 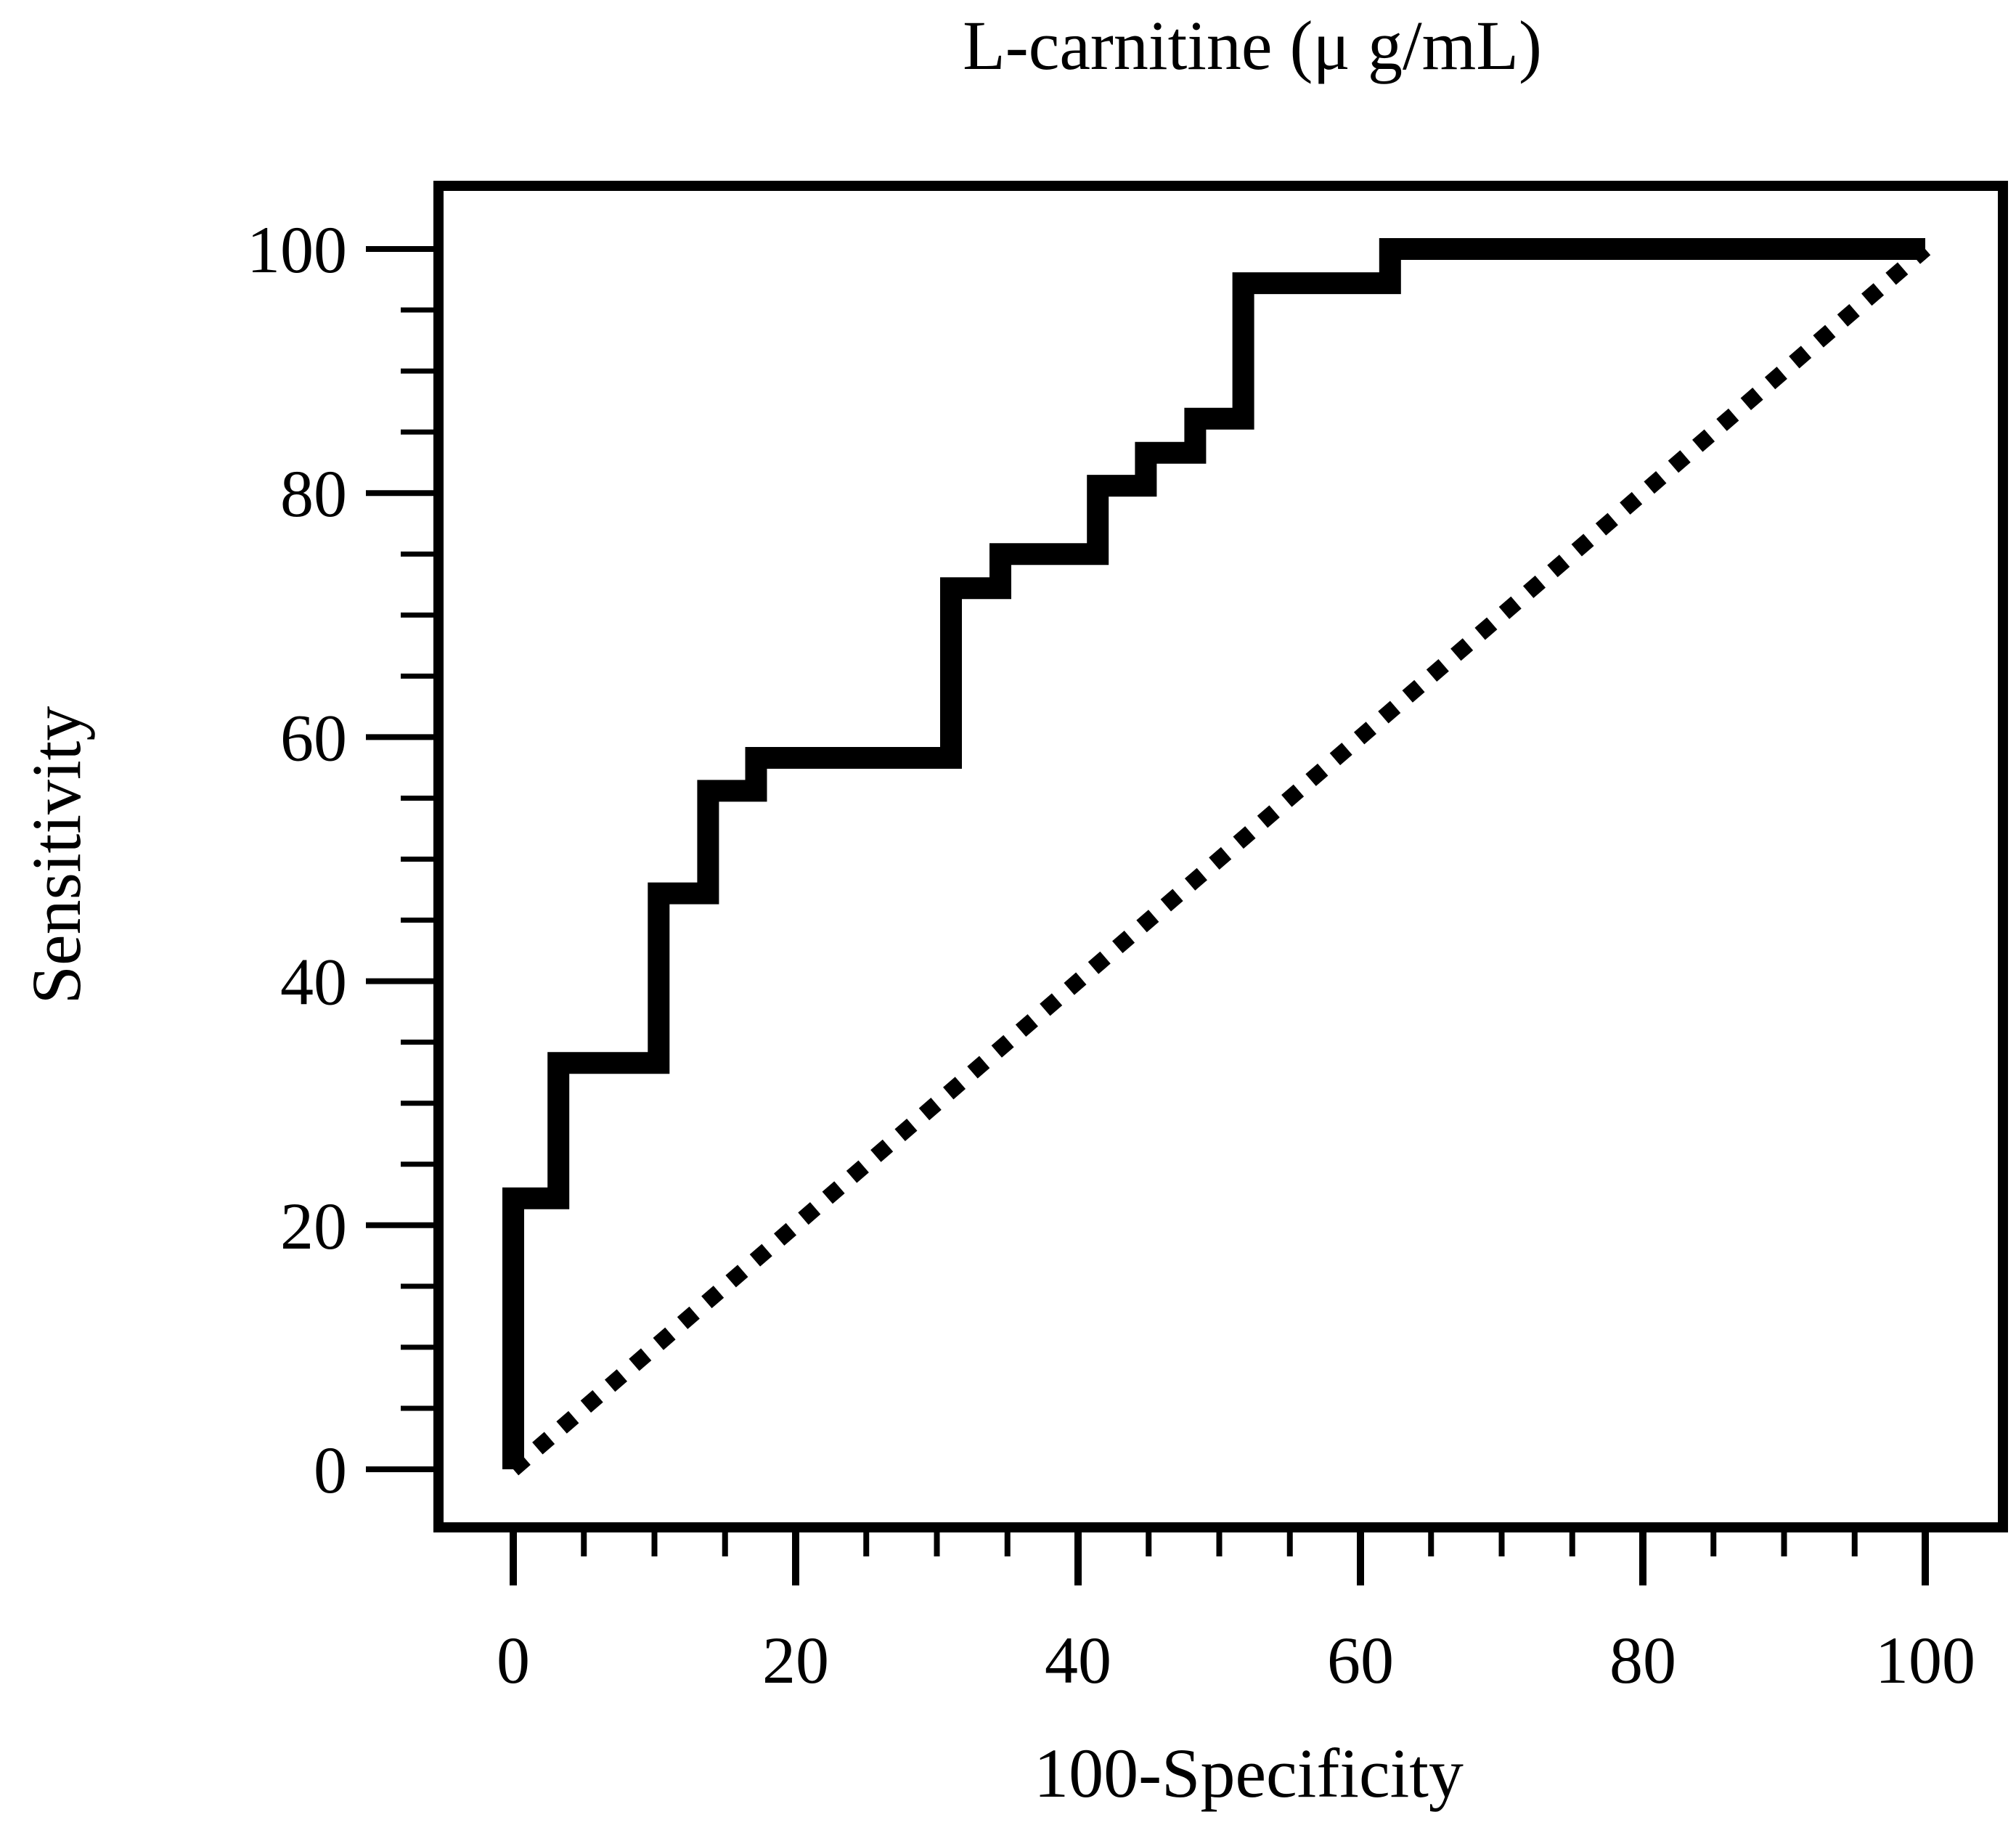 I want to click on chart-title: L-carnitine (μ g/mL), so click(x=1252, y=45).